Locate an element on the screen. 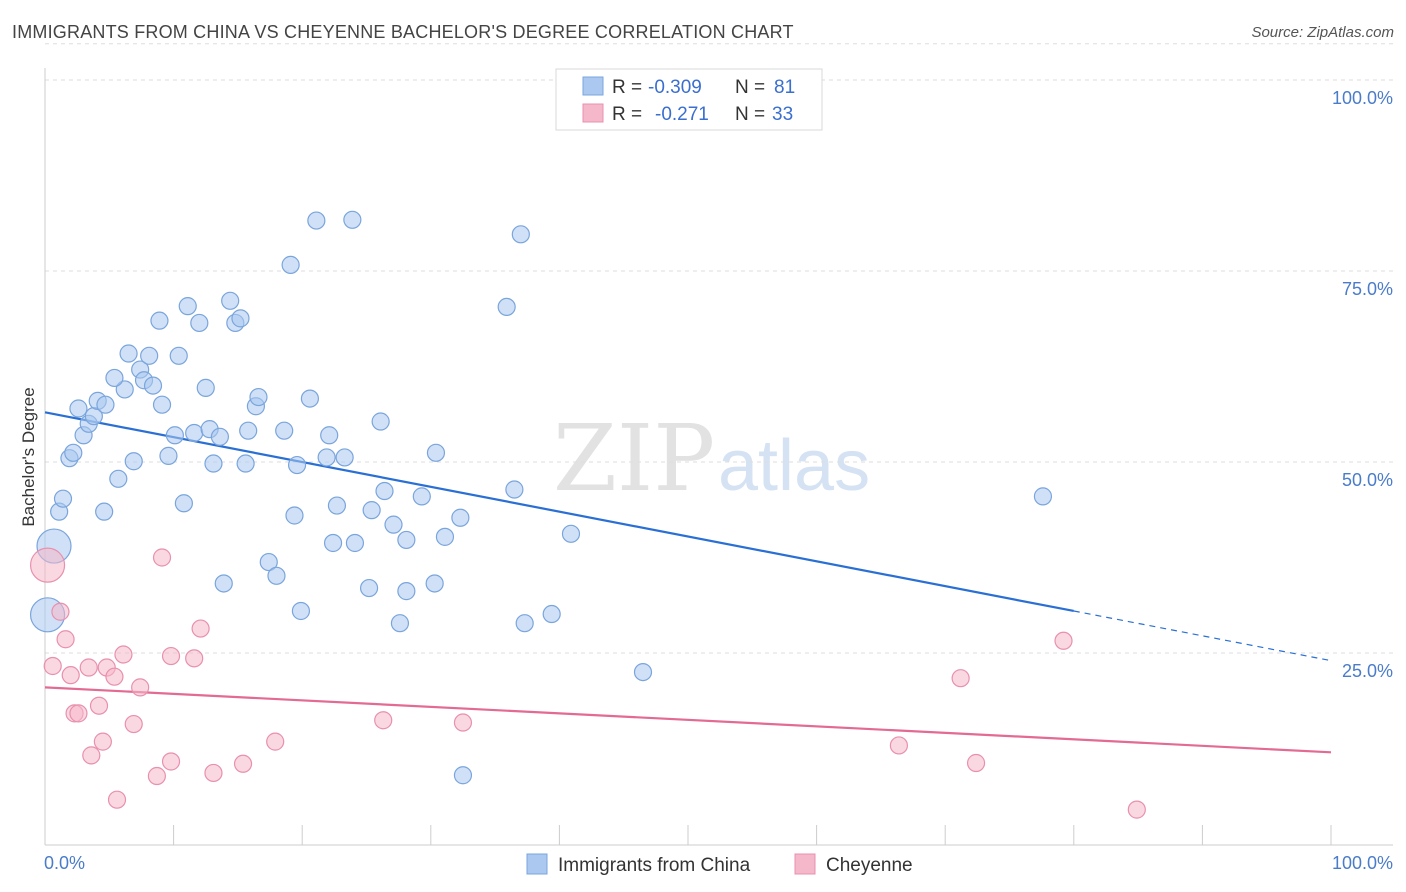 The width and height of the screenshot is (1406, 892). bottom-legend-swatch-cheyenne is located at coordinates (805, 864).